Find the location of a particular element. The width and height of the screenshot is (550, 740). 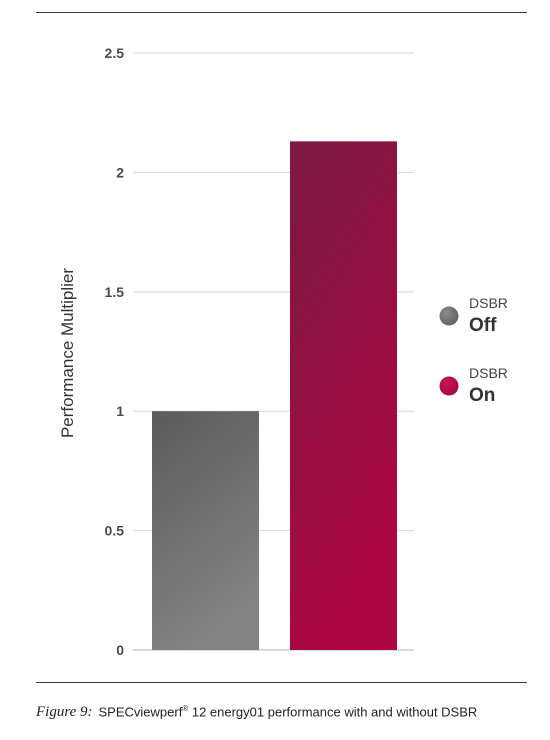

caption-text-part1: SPECviewperf is located at coordinates (140, 712).